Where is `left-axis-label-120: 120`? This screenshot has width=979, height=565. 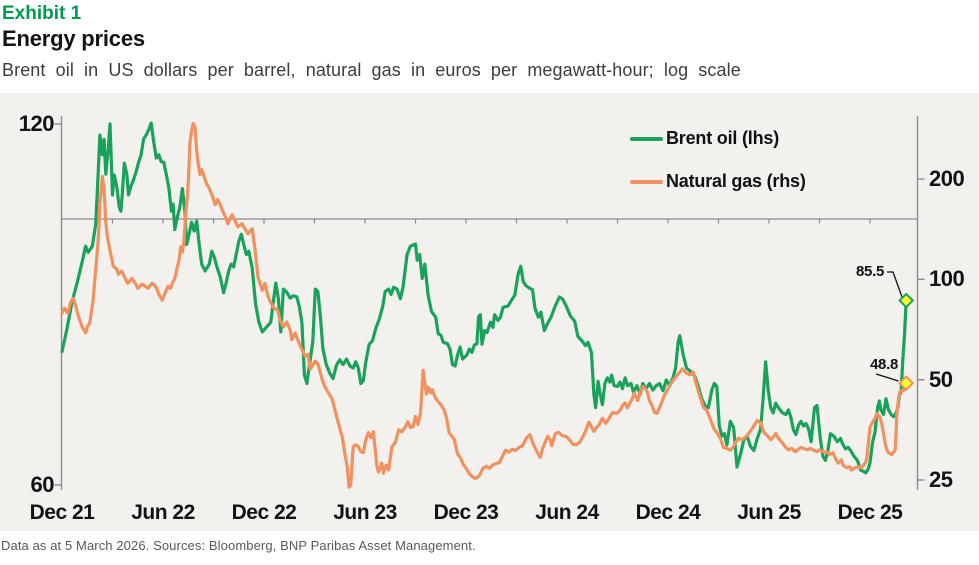 left-axis-label-120: 120 is located at coordinates (36, 123).